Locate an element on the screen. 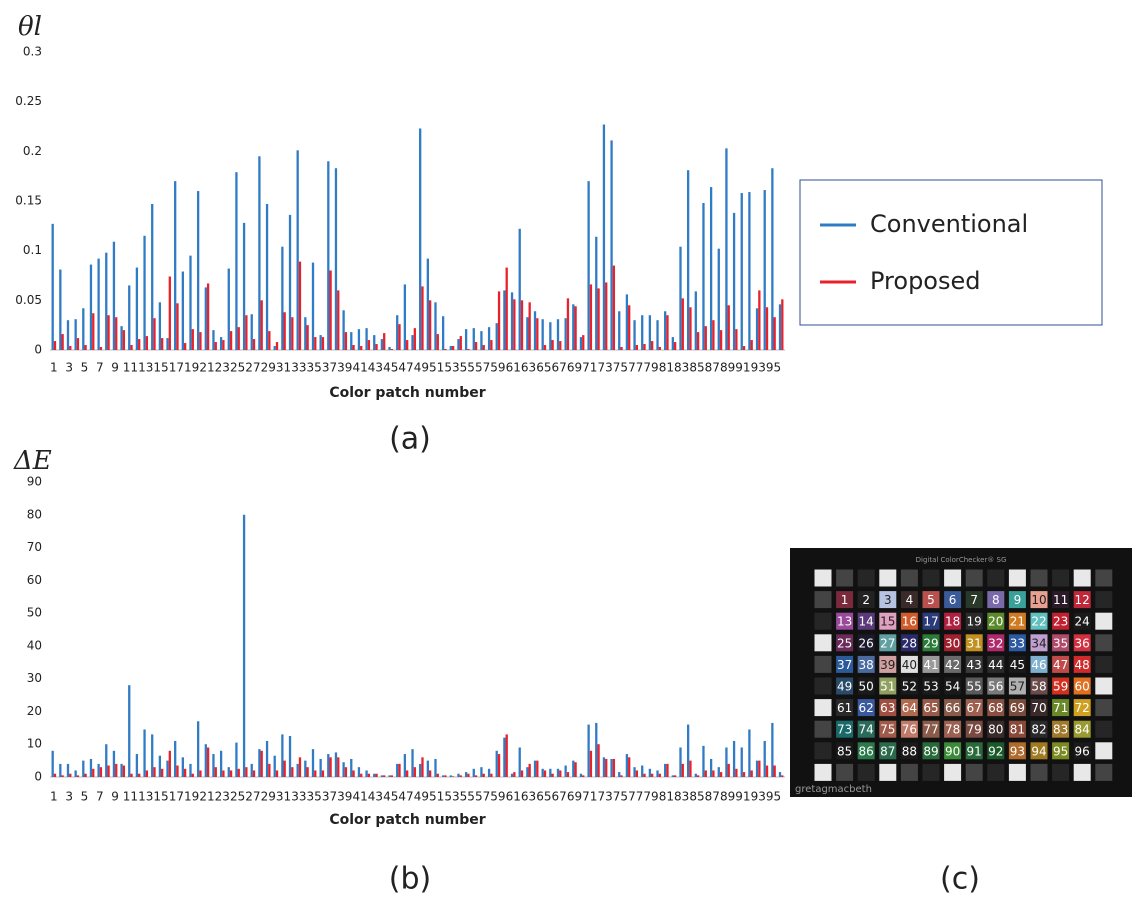 The width and height of the screenshot is (1132, 897). patch-label: 12 is located at coordinates (1082, 600).